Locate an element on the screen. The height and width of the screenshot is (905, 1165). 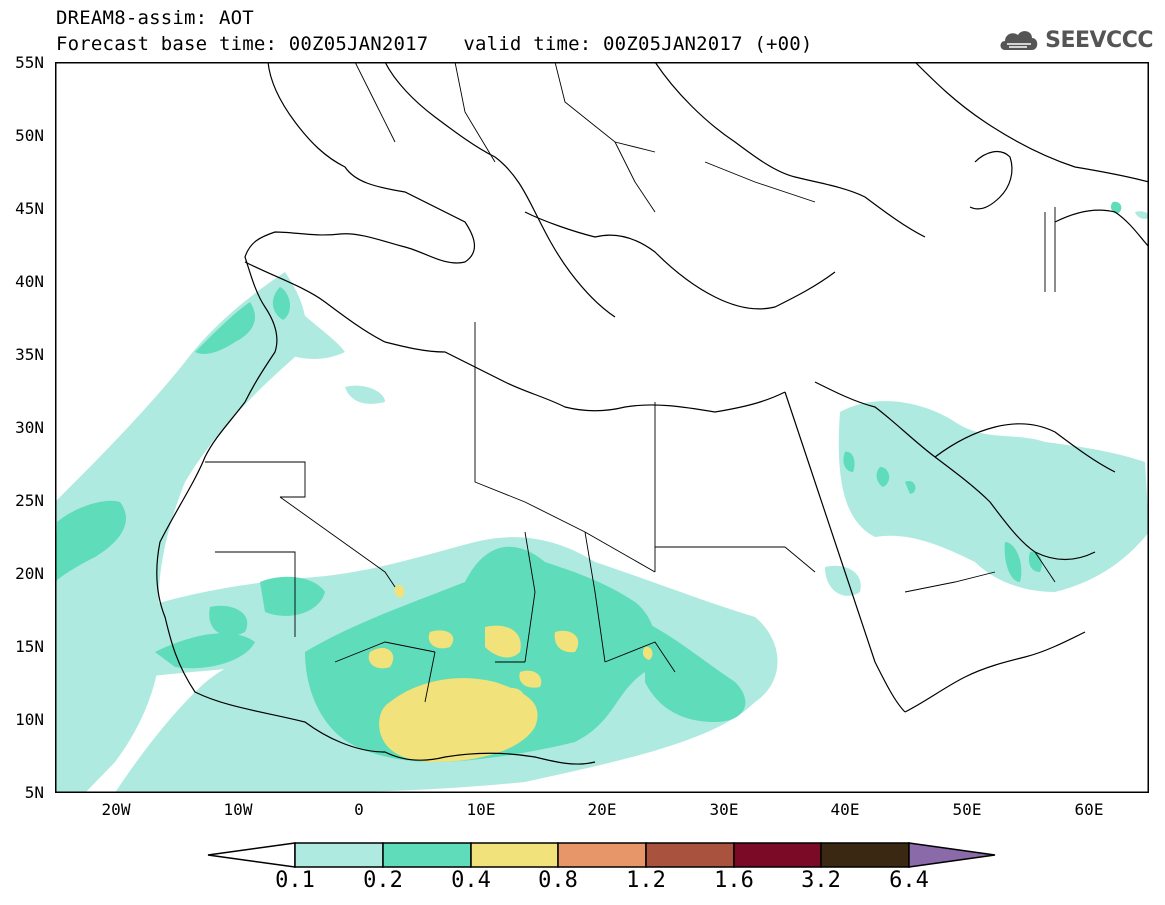
lat-label: 5N is located at coordinates (34, 792).